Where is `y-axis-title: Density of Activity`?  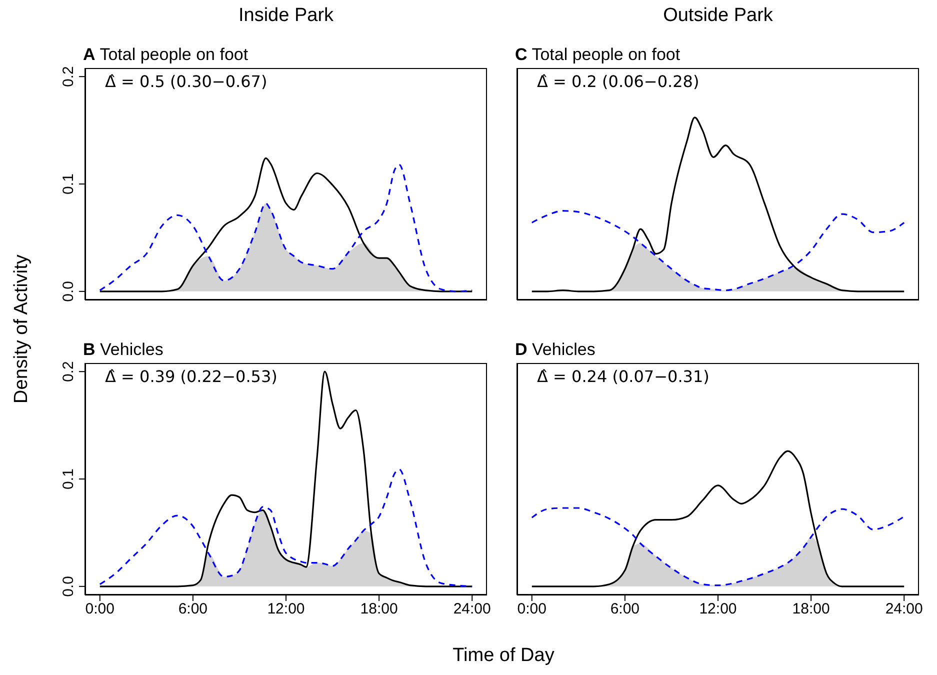
y-axis-title: Density of Activity is located at coordinates (22, 330).